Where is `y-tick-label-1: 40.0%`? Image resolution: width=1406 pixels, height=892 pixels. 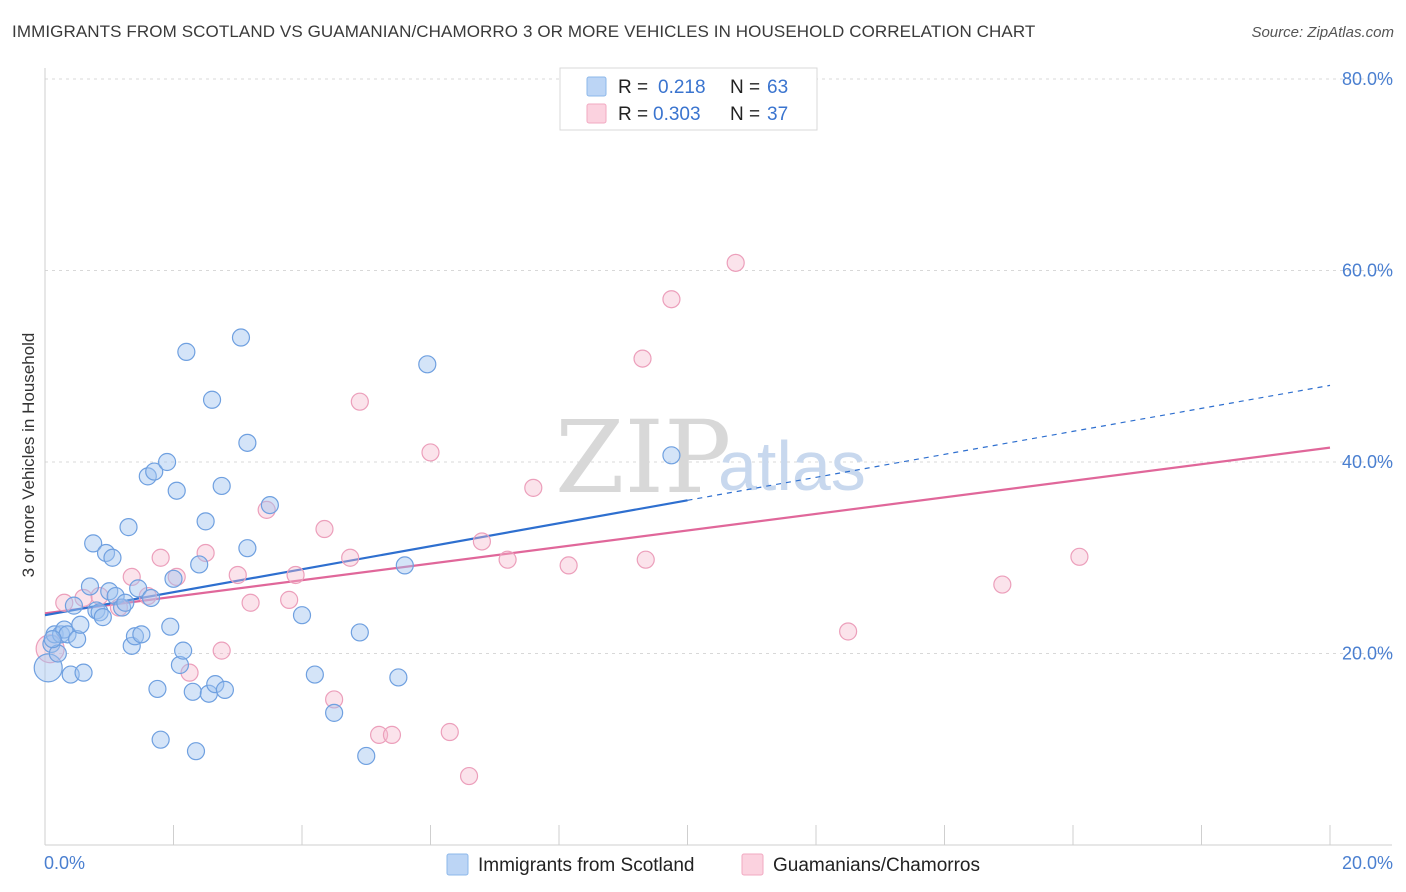 y-tick-label-1: 40.0% is located at coordinates (1367, 462).